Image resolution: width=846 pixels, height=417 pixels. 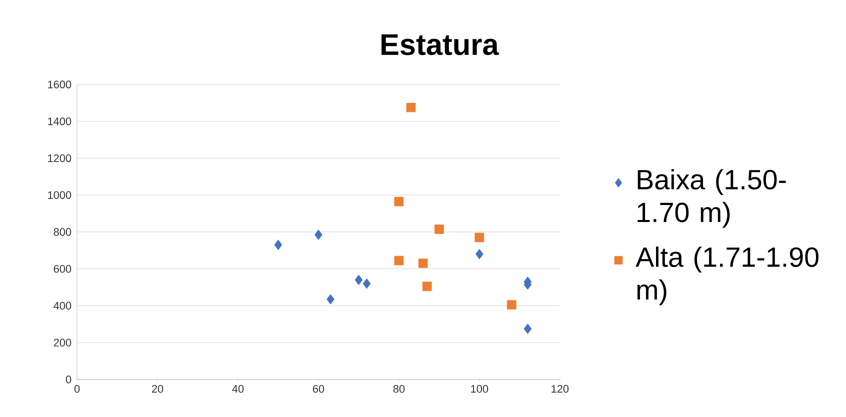 What do you see at coordinates (479, 388) in the screenshot?
I see `x-tick-label: 100` at bounding box center [479, 388].